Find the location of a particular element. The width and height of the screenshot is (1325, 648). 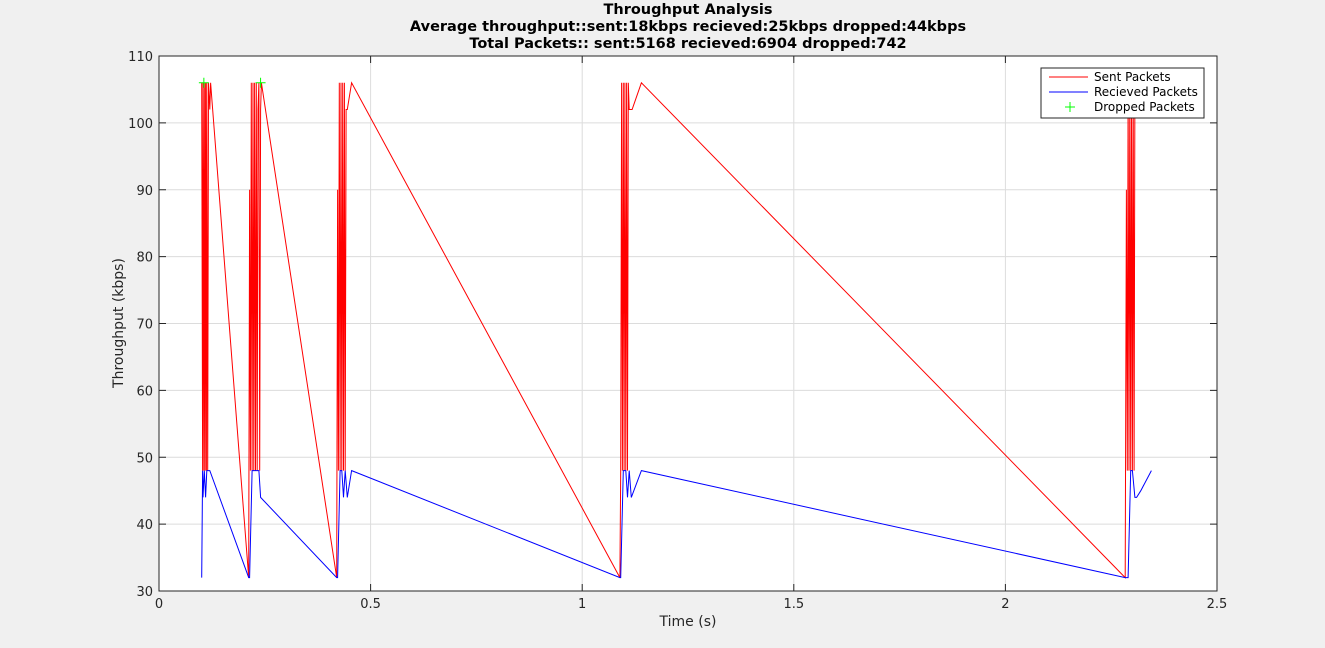

x-tick-label: 0 is located at coordinates (159, 604).